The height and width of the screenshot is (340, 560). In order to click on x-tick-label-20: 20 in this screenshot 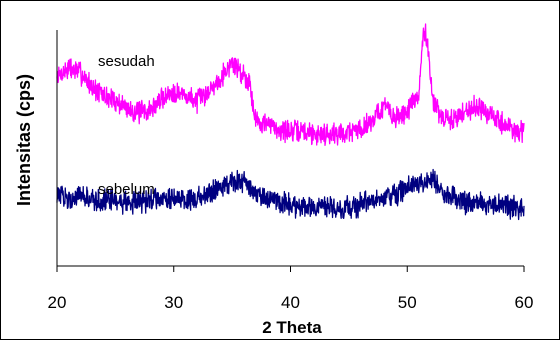, I will do `click(57, 302)`.